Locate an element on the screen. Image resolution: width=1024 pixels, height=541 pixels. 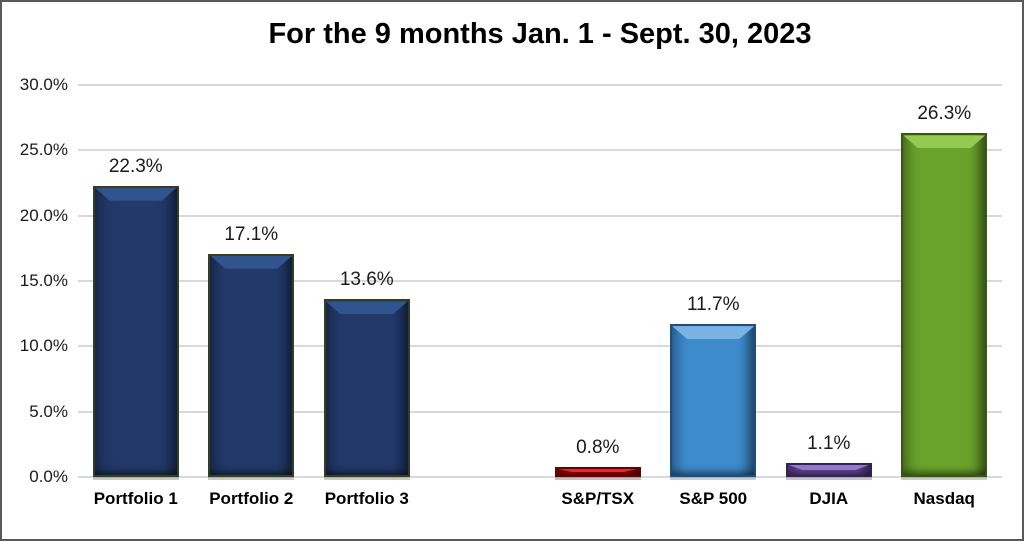
gridline-25.0pct is located at coordinates (540, 150).